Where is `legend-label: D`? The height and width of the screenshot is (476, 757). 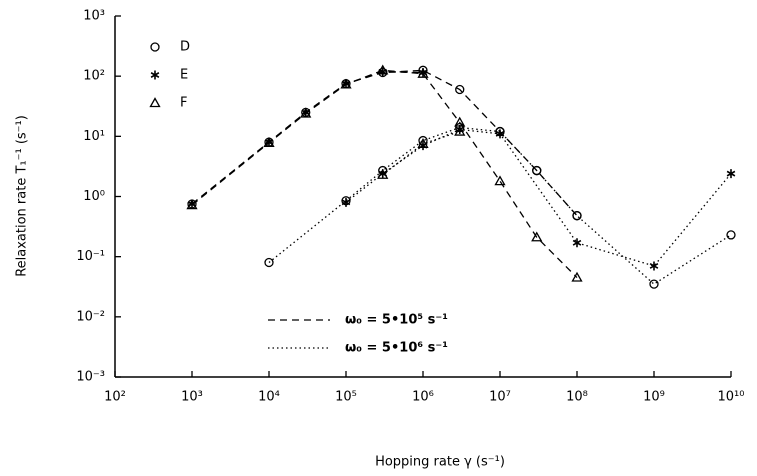
legend-label: D is located at coordinates (185, 47).